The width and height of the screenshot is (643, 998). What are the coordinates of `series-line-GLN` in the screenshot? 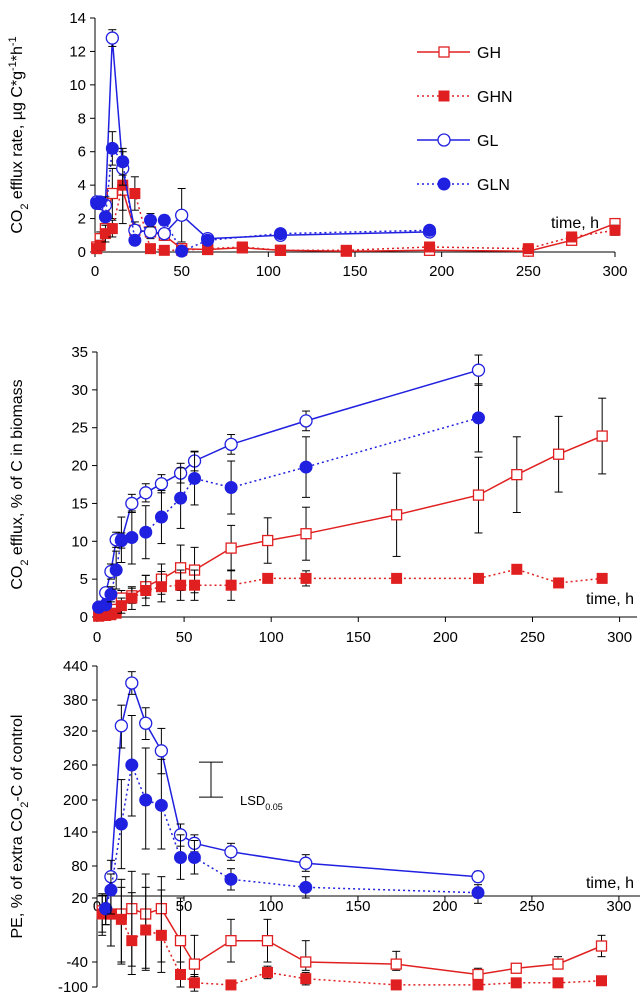 It's located at (263, 199).